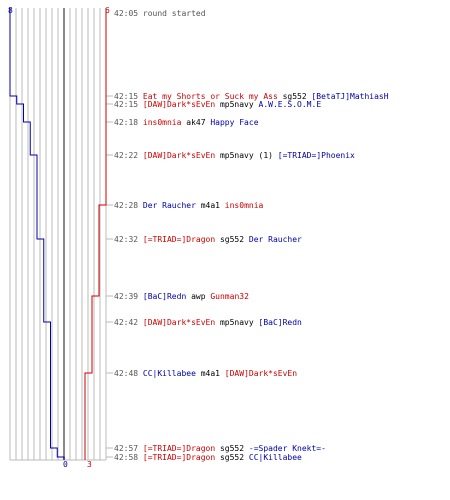 This screenshot has height=500, width=450. Describe the element at coordinates (128, 13) in the screenshot. I see `event-time: 42:05` at that location.